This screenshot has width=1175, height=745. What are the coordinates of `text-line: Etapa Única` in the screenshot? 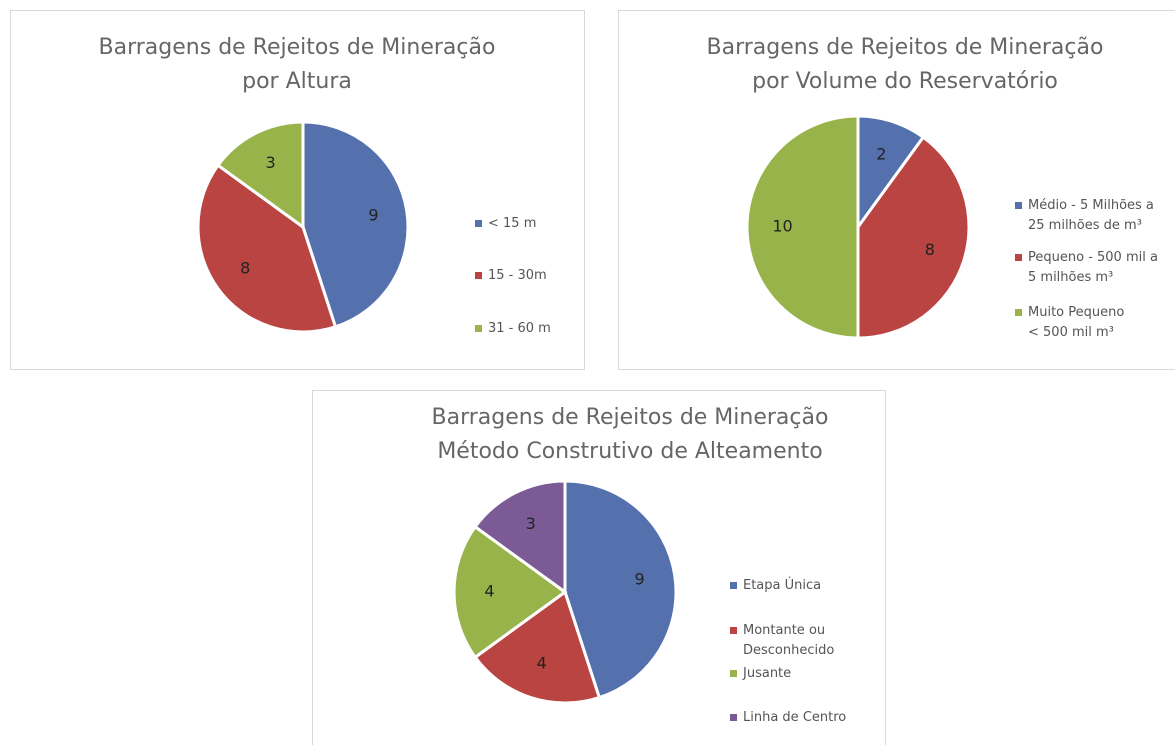 It's located at (782, 585).